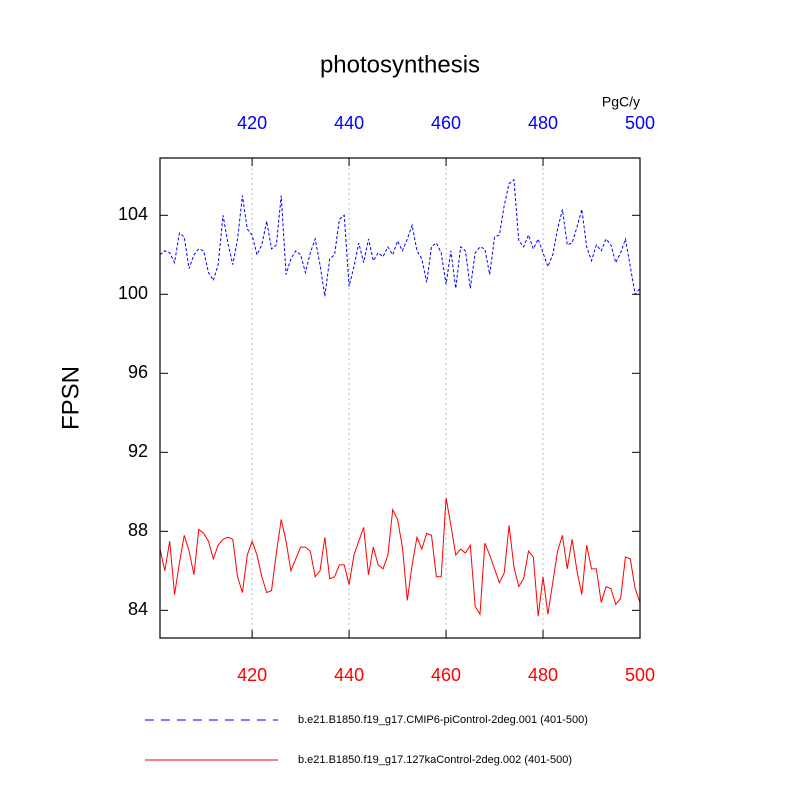 This screenshot has height=800, width=800. Describe the element at coordinates (400, 64) in the screenshot. I see `chart-title: photosynthesis` at that location.